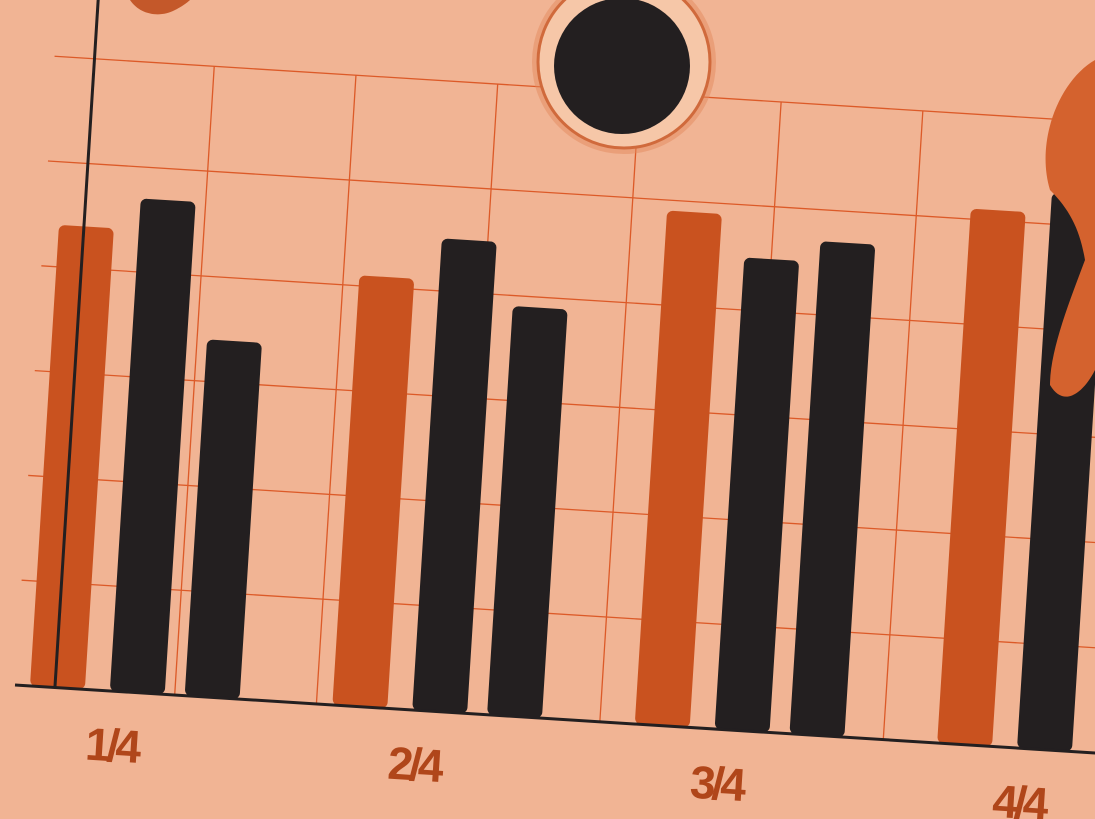 The width and height of the screenshot is (1095, 819). I want to click on coffee, so click(622, 67).